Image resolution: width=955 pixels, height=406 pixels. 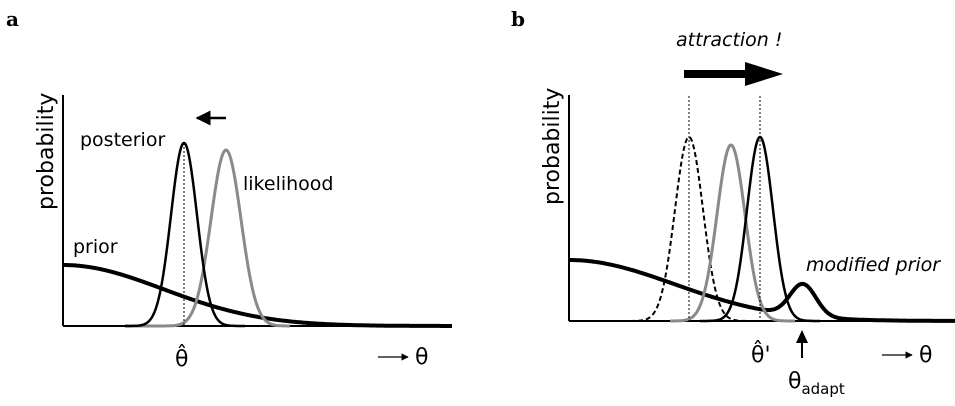 What do you see at coordinates (95, 247) in the screenshot?
I see `panel-a-prior-label: prior` at bounding box center [95, 247].